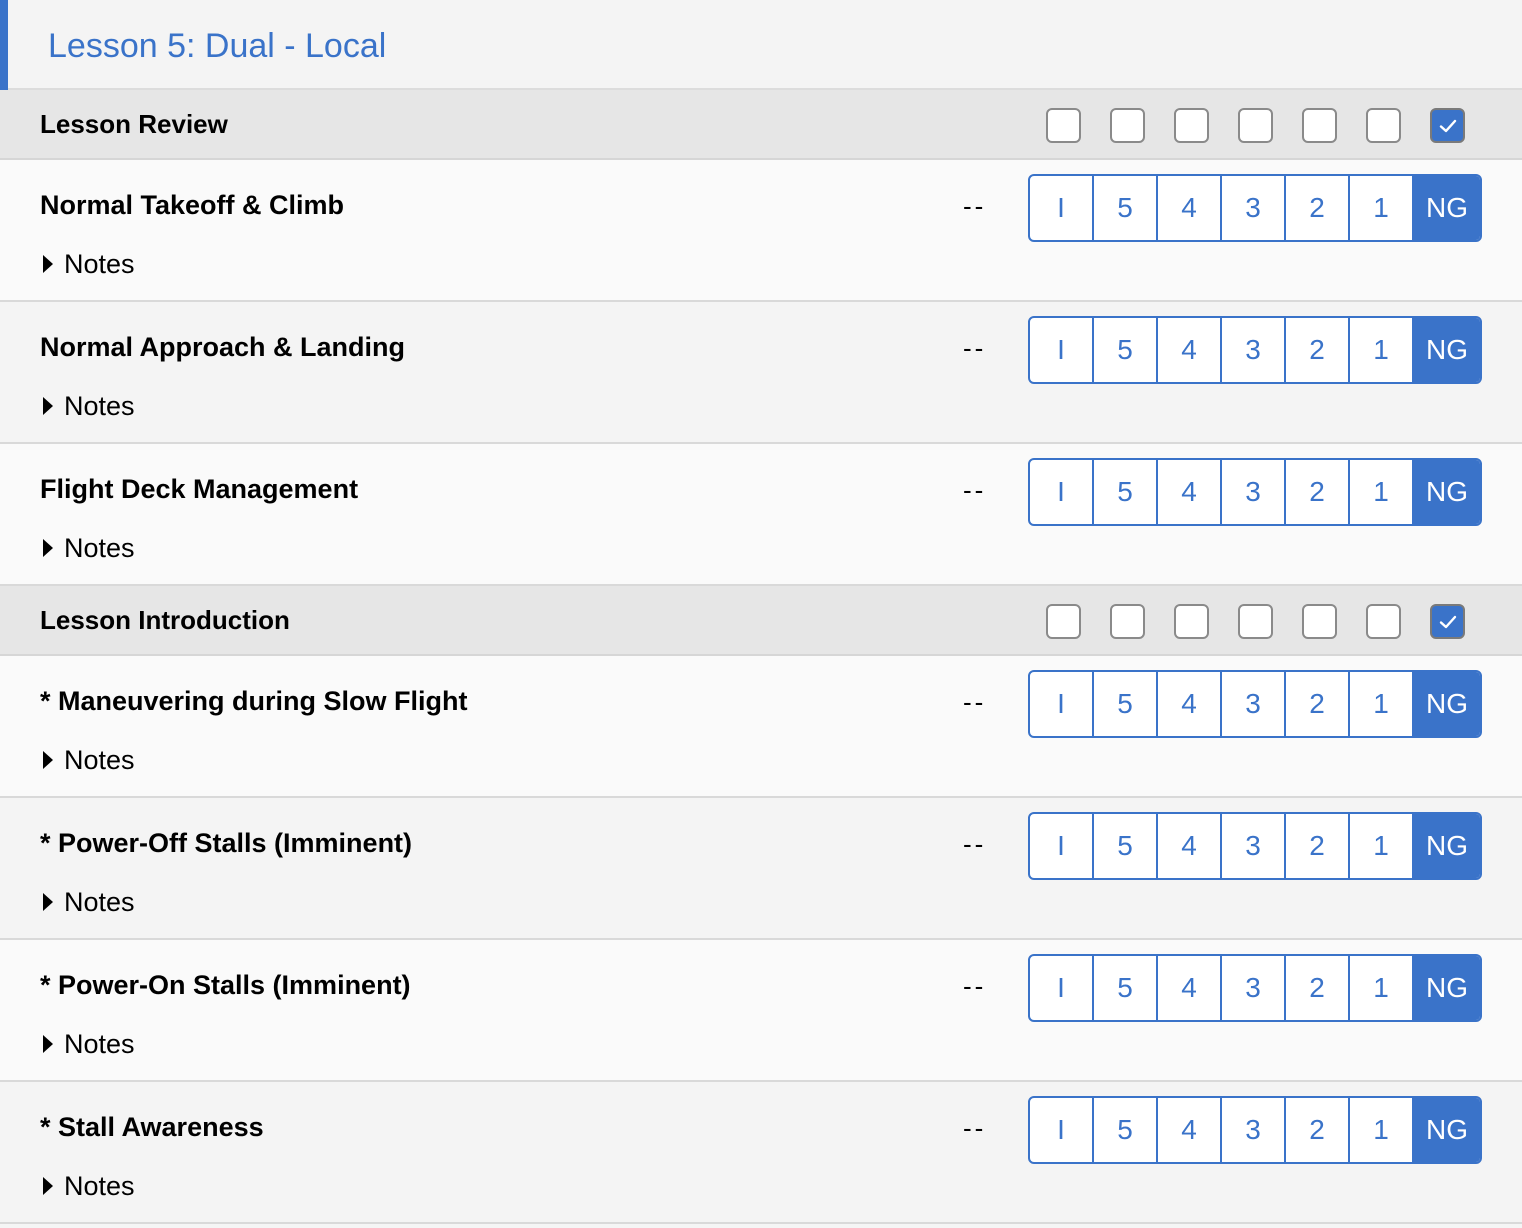 This screenshot has width=1522, height=1228. Describe the element at coordinates (165, 620) in the screenshot. I see `section-title: Lesson Introduction` at that location.